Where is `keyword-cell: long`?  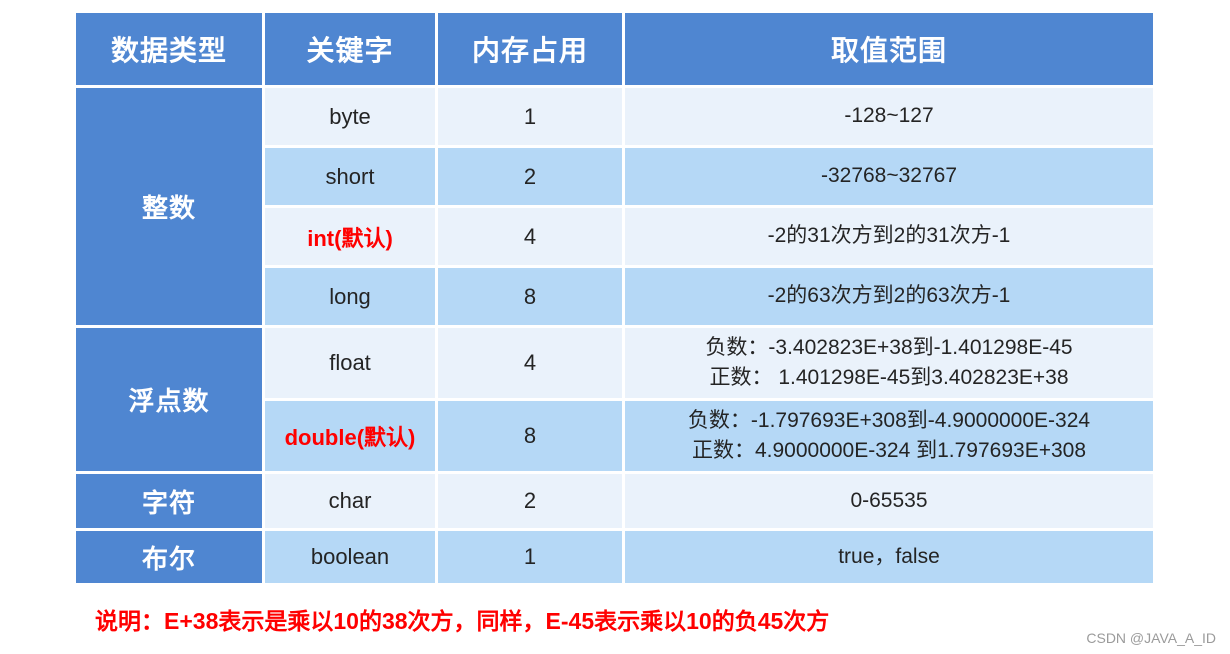 keyword-cell: long is located at coordinates (350, 296).